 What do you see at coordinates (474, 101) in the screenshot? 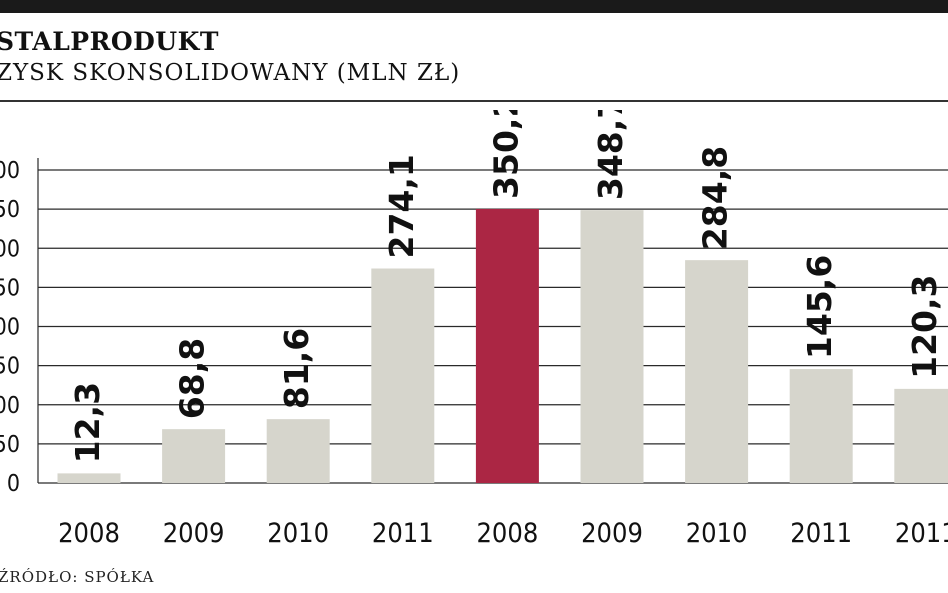
I see `header-divider` at bounding box center [474, 101].